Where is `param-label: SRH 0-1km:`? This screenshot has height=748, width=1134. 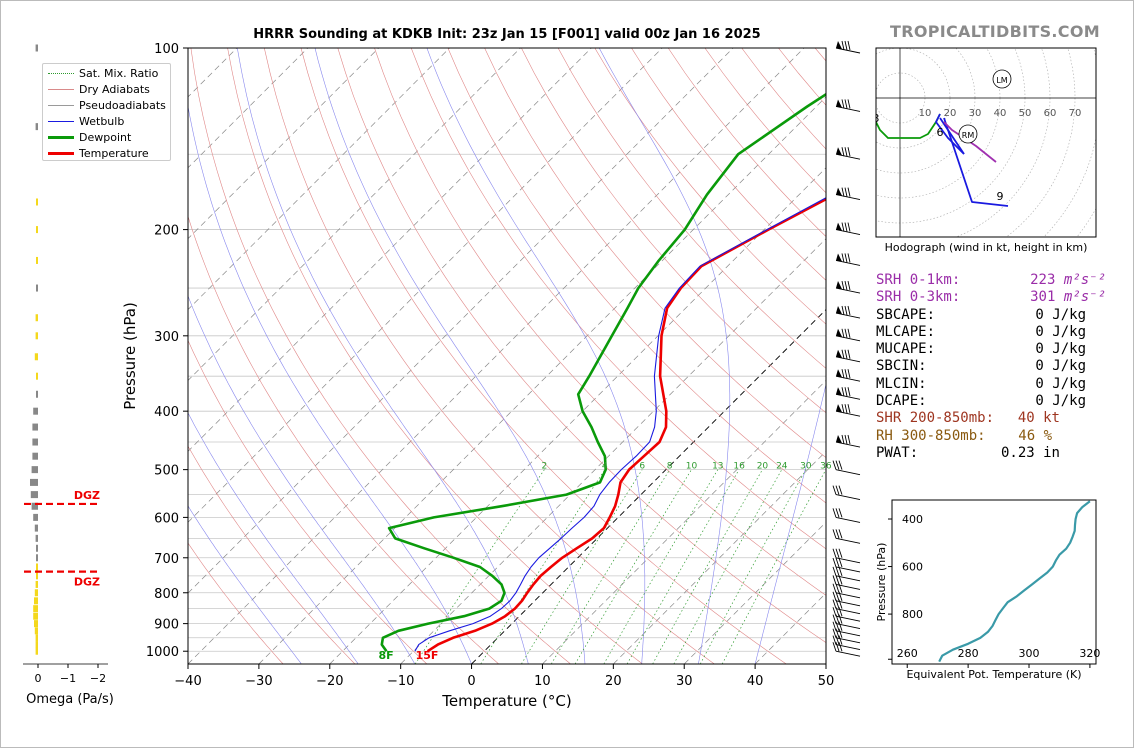
param-label: SRH 0-1km: is located at coordinates (918, 280).